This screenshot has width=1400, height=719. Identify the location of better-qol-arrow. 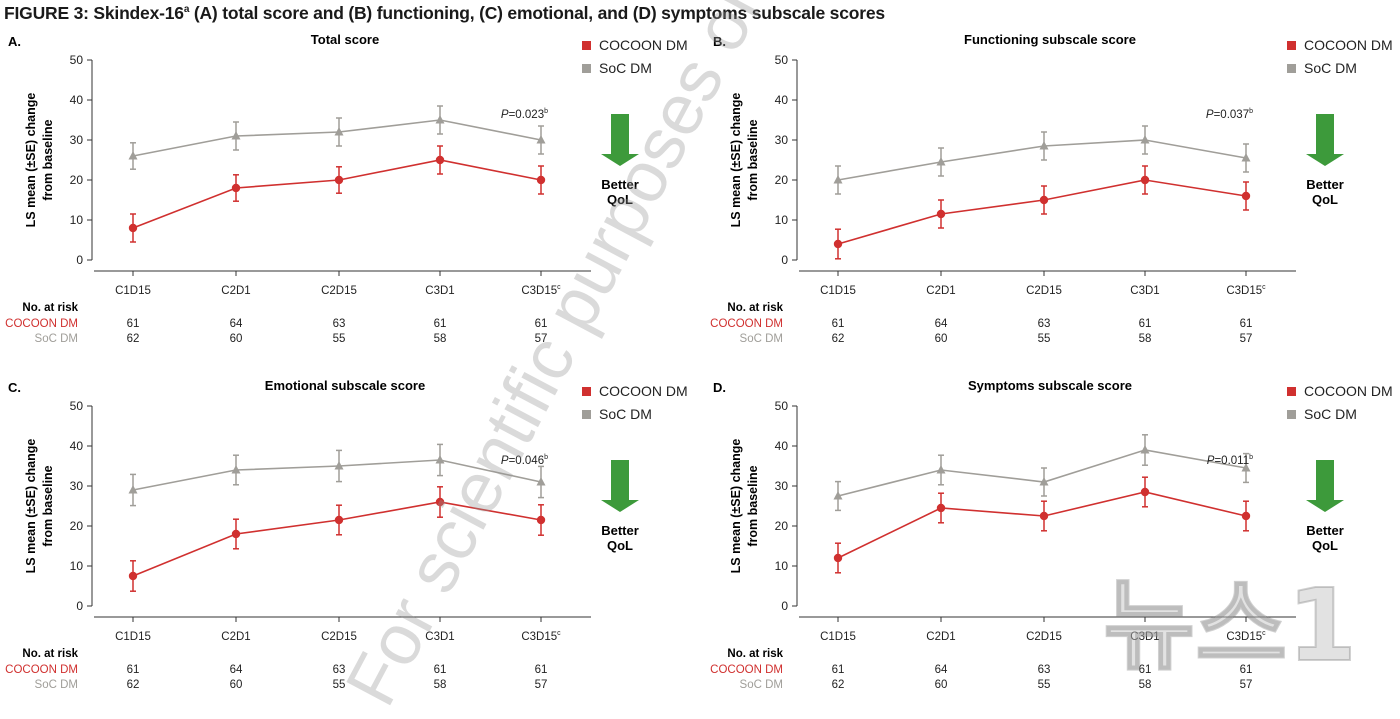
(620, 140).